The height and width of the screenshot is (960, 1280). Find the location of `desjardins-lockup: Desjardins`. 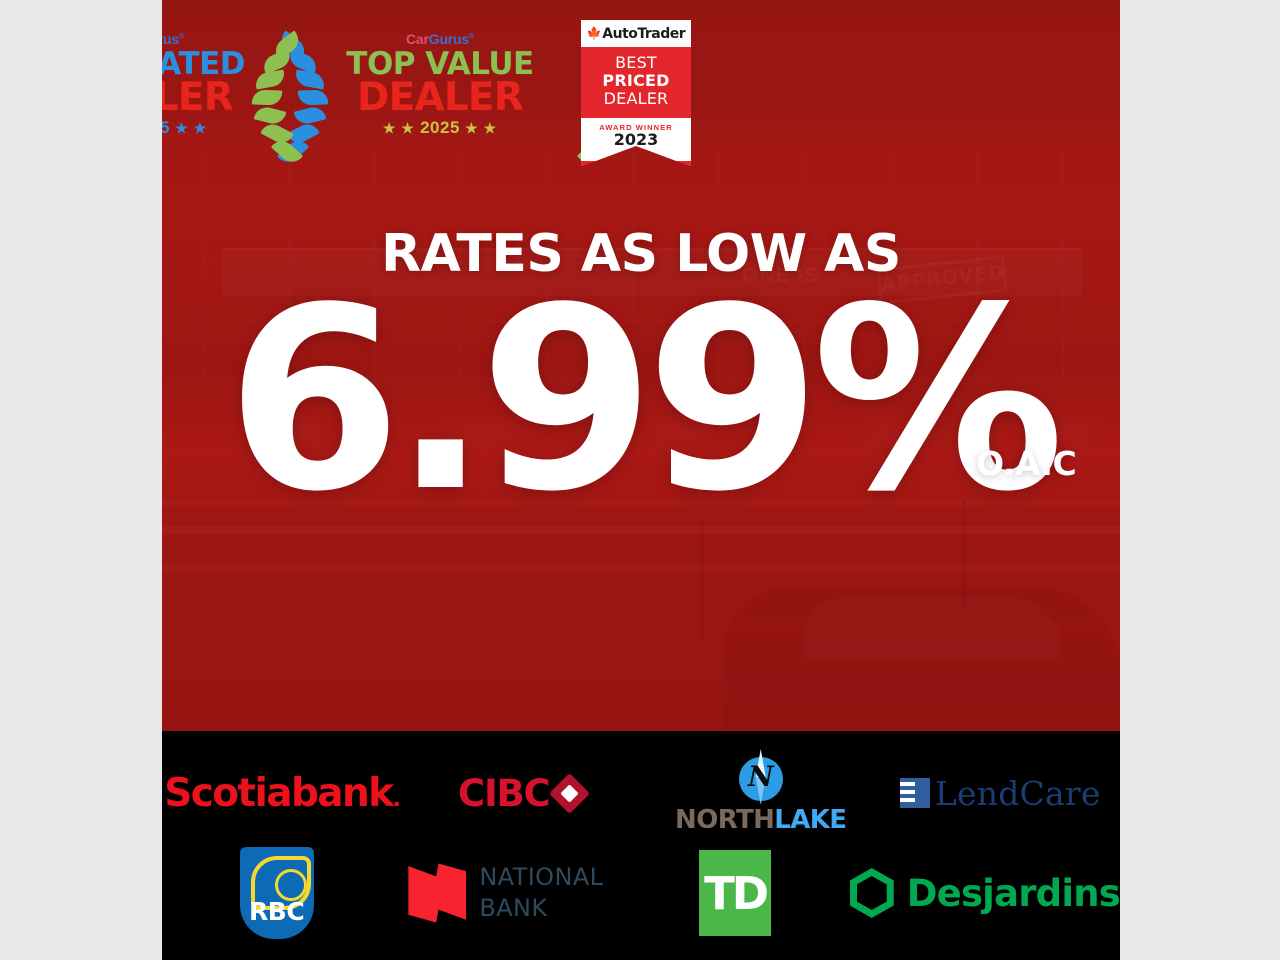

desjardins-lockup: Desjardins is located at coordinates (984, 893).